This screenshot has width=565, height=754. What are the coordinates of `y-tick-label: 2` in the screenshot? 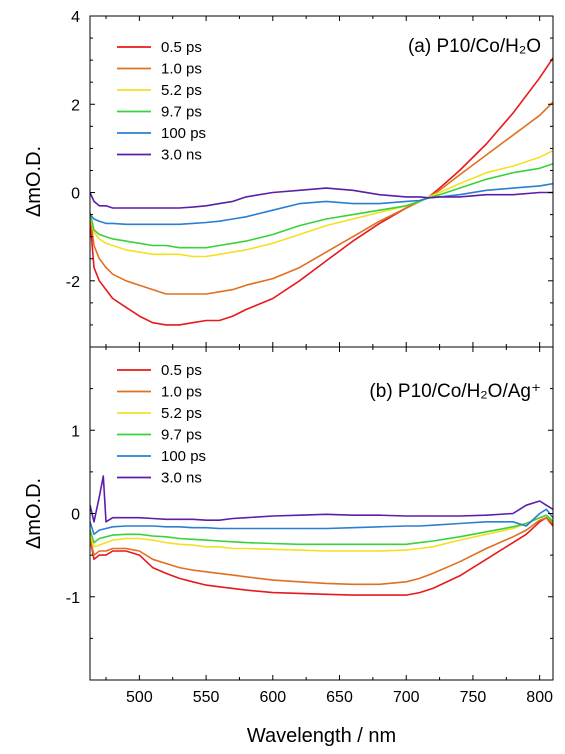 It's located at (75, 105).